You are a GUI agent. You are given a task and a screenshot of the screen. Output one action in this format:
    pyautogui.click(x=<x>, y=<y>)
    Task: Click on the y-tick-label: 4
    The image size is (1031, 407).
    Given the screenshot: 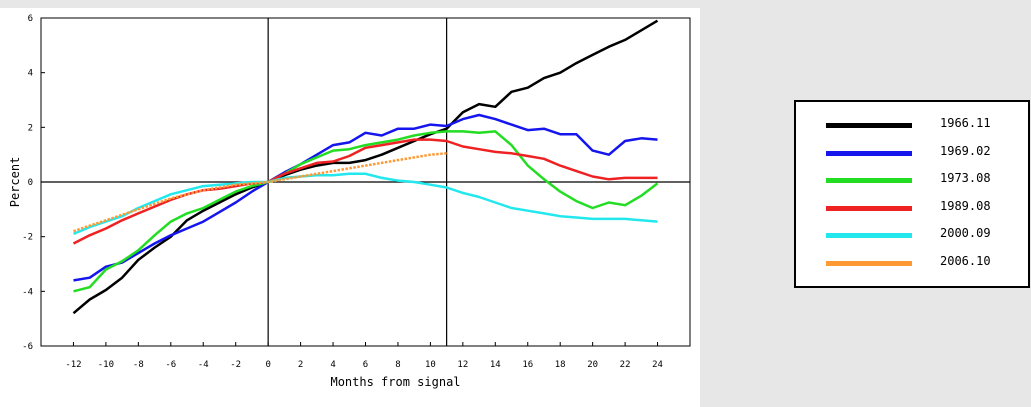 What is the action you would take?
    pyautogui.click(x=30, y=74)
    